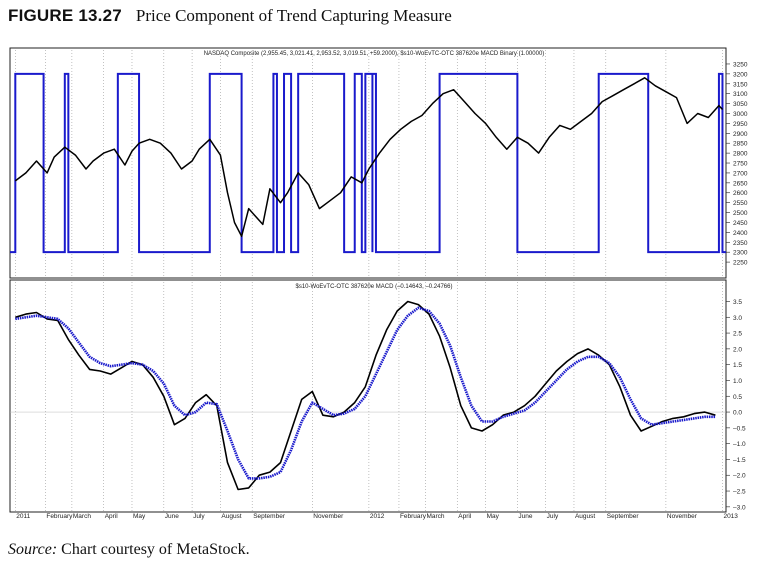 This screenshot has height=574, width=768. I want to click on price-y-tick-label: 2350, so click(740, 243).